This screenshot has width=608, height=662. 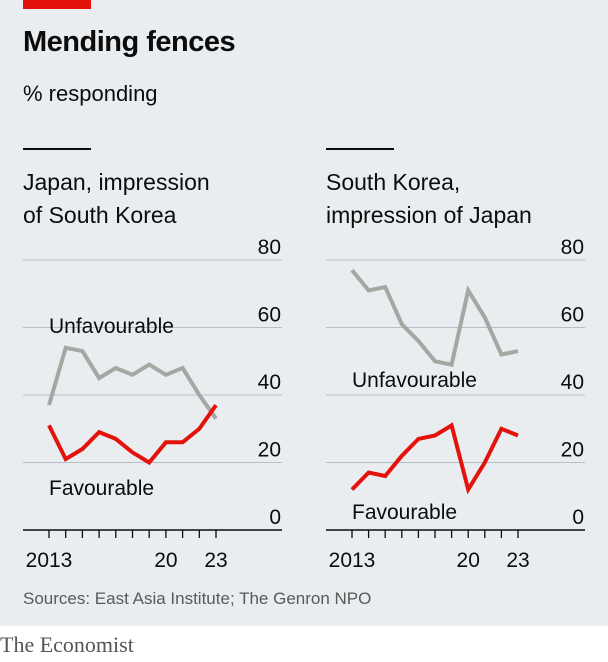 I want to click on panel-title-south-korea-line-2: impression of Japan, so click(x=429, y=215).